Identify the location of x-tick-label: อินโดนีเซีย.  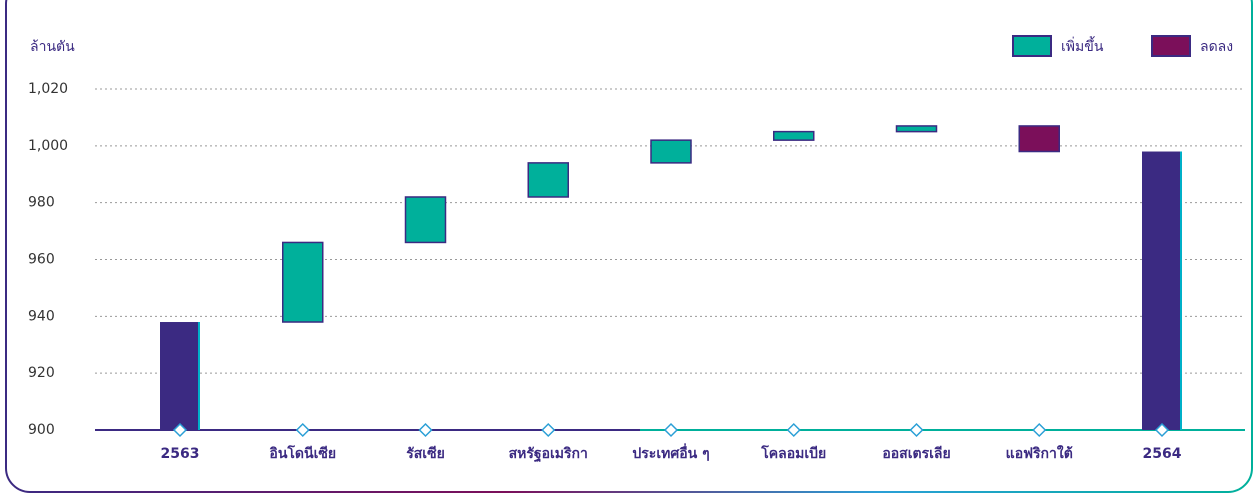
(302, 453).